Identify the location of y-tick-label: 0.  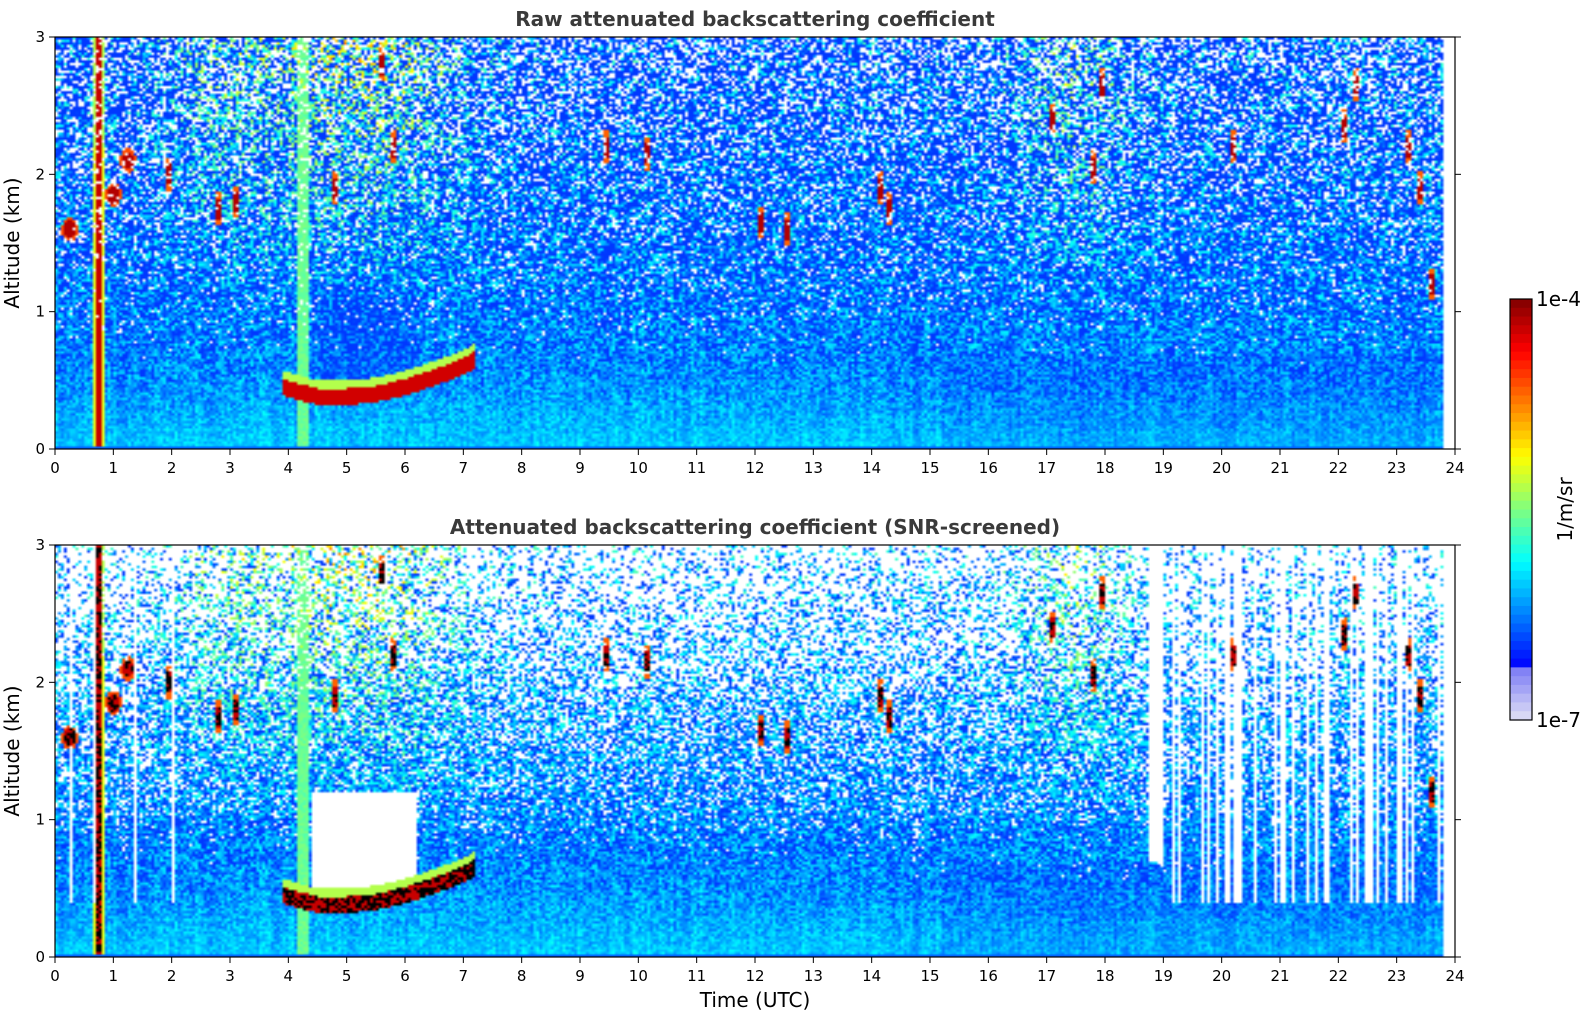
(40, 449).